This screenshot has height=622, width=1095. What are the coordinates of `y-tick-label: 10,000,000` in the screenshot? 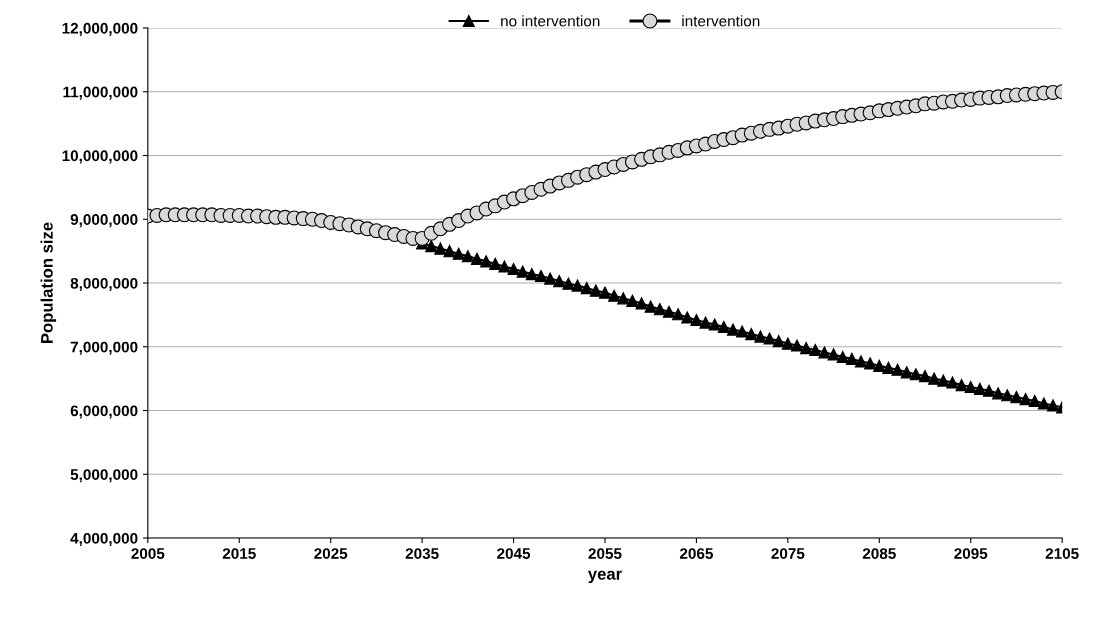 It's located at (100, 157).